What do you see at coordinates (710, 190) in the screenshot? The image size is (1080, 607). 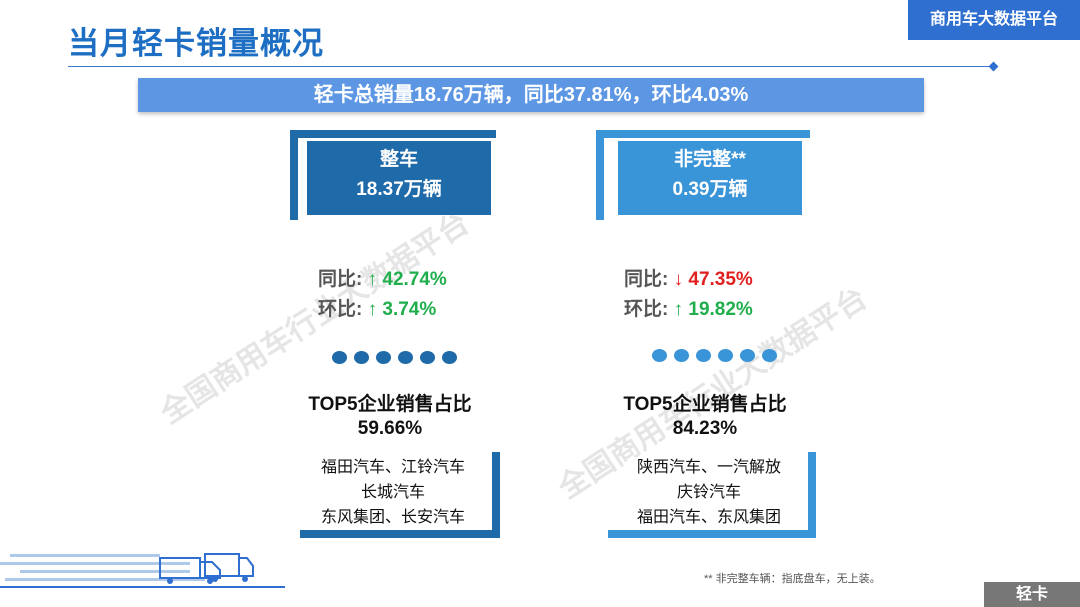 I see `card-volume: 0.39万辆` at bounding box center [710, 190].